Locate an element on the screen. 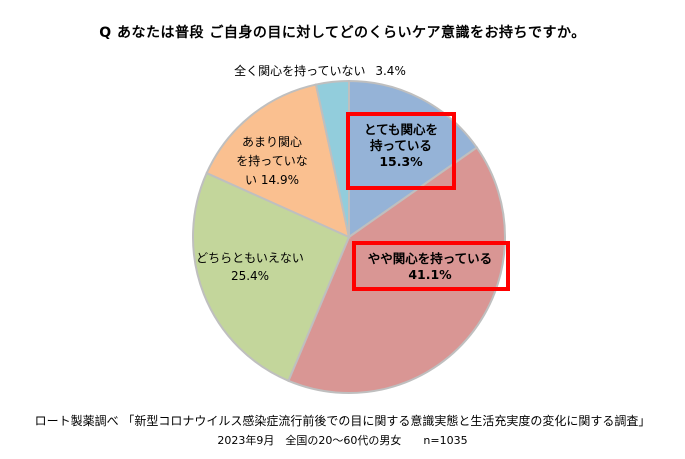 The image size is (685, 459). label-very-interested-name: とても関心を 持っている is located at coordinates (400, 137).